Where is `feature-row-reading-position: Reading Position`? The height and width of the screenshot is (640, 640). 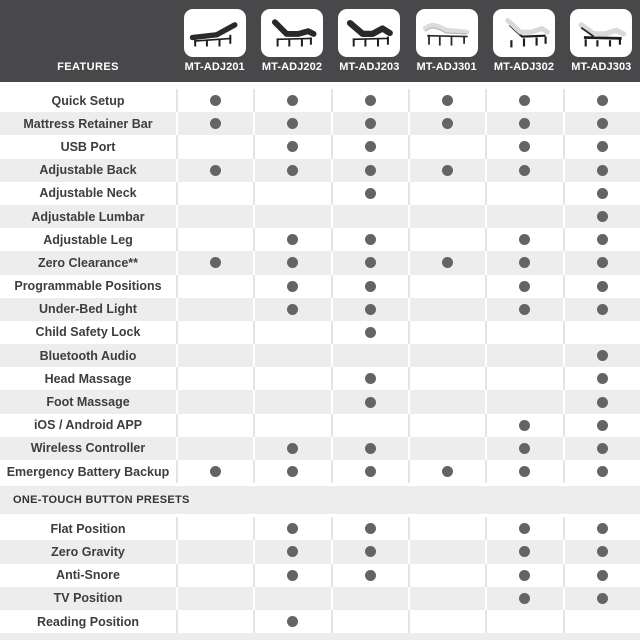 feature-row-reading-position: Reading Position is located at coordinates (320, 621).